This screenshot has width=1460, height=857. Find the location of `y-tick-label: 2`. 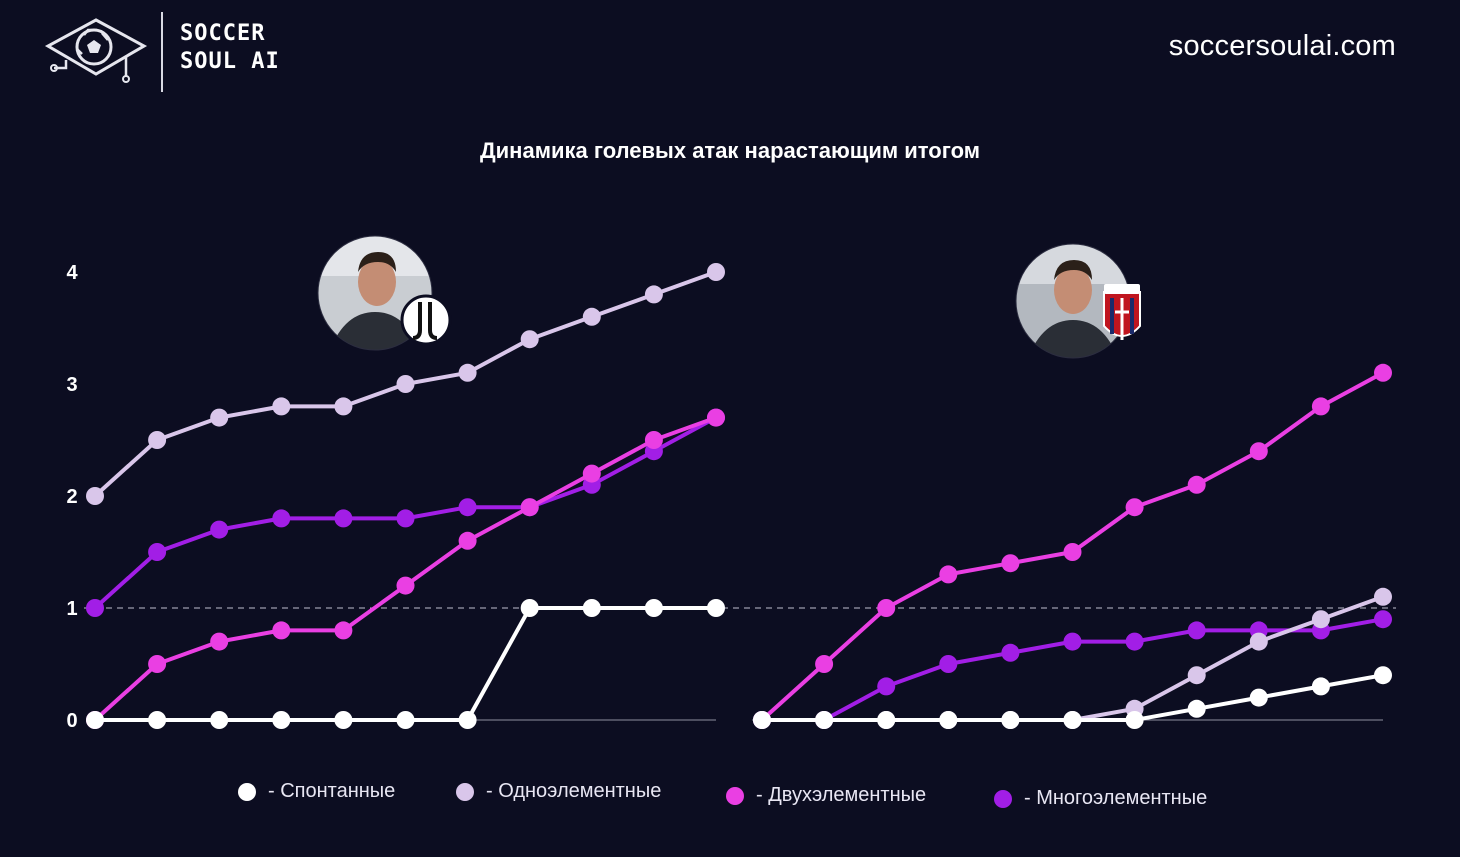

y-tick-label: 2 is located at coordinates (71, 497).